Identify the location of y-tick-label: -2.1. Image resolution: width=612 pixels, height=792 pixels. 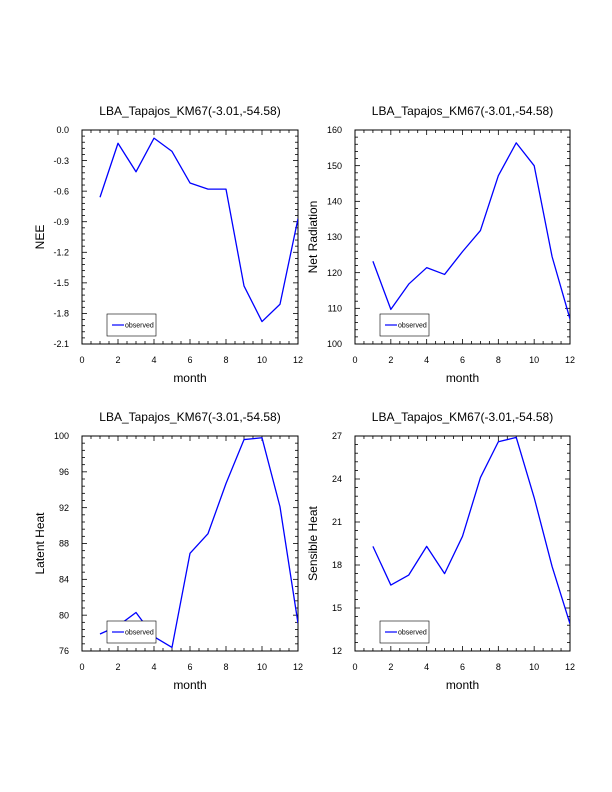
(61, 344).